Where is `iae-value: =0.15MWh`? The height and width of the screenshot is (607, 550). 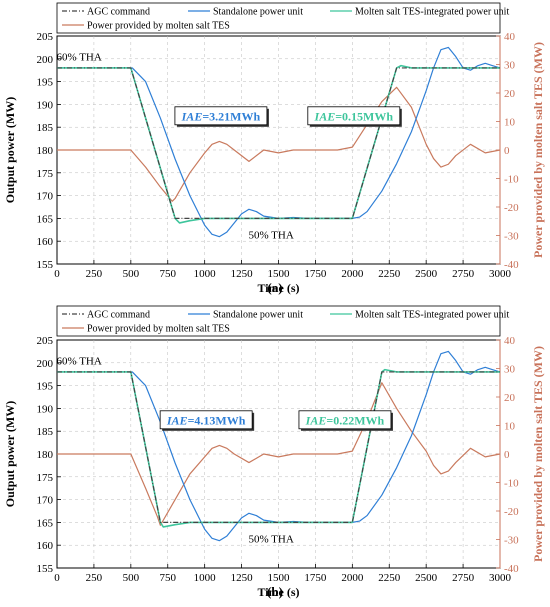 iae-value: =0.15MWh is located at coordinates (364, 116).